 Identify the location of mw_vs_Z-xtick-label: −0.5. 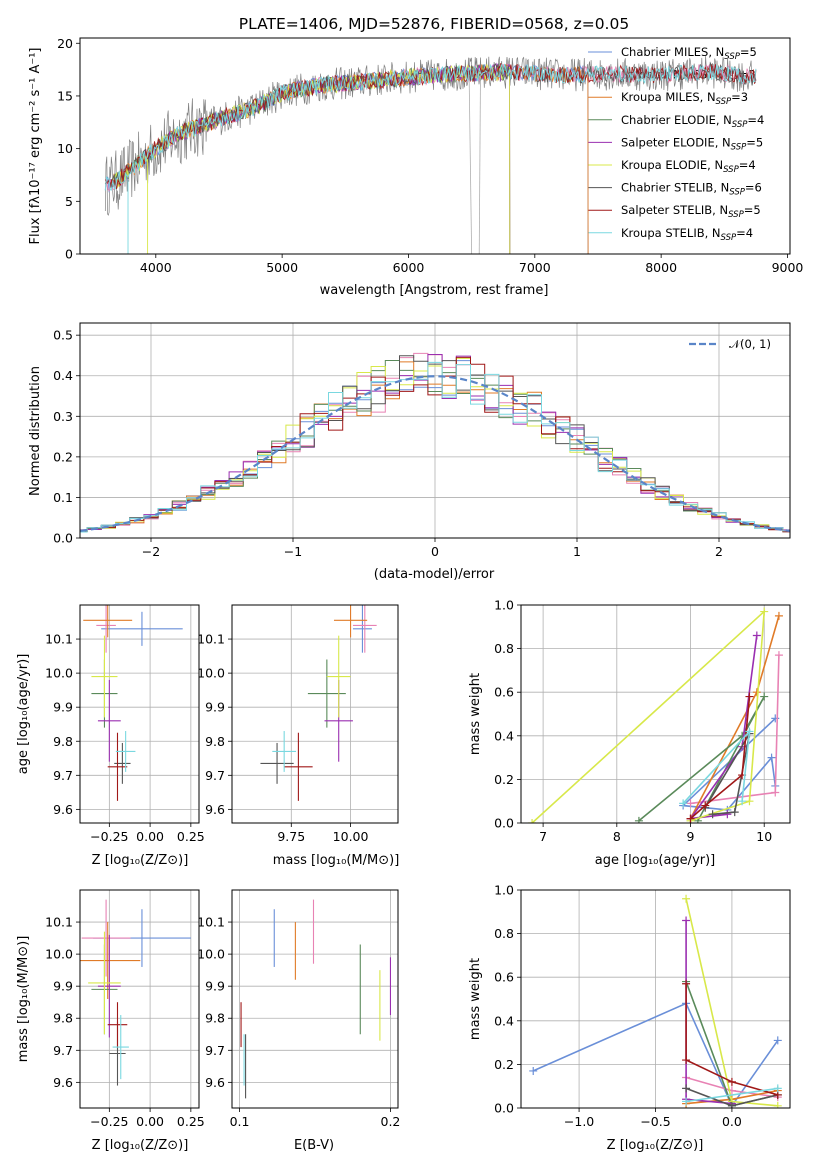
(655, 1121).